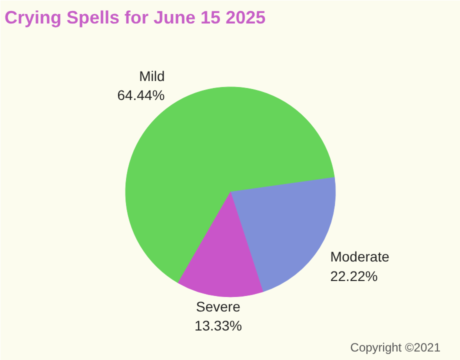  What do you see at coordinates (141, 95) in the screenshot?
I see `data-label: 64.44%` at bounding box center [141, 95].